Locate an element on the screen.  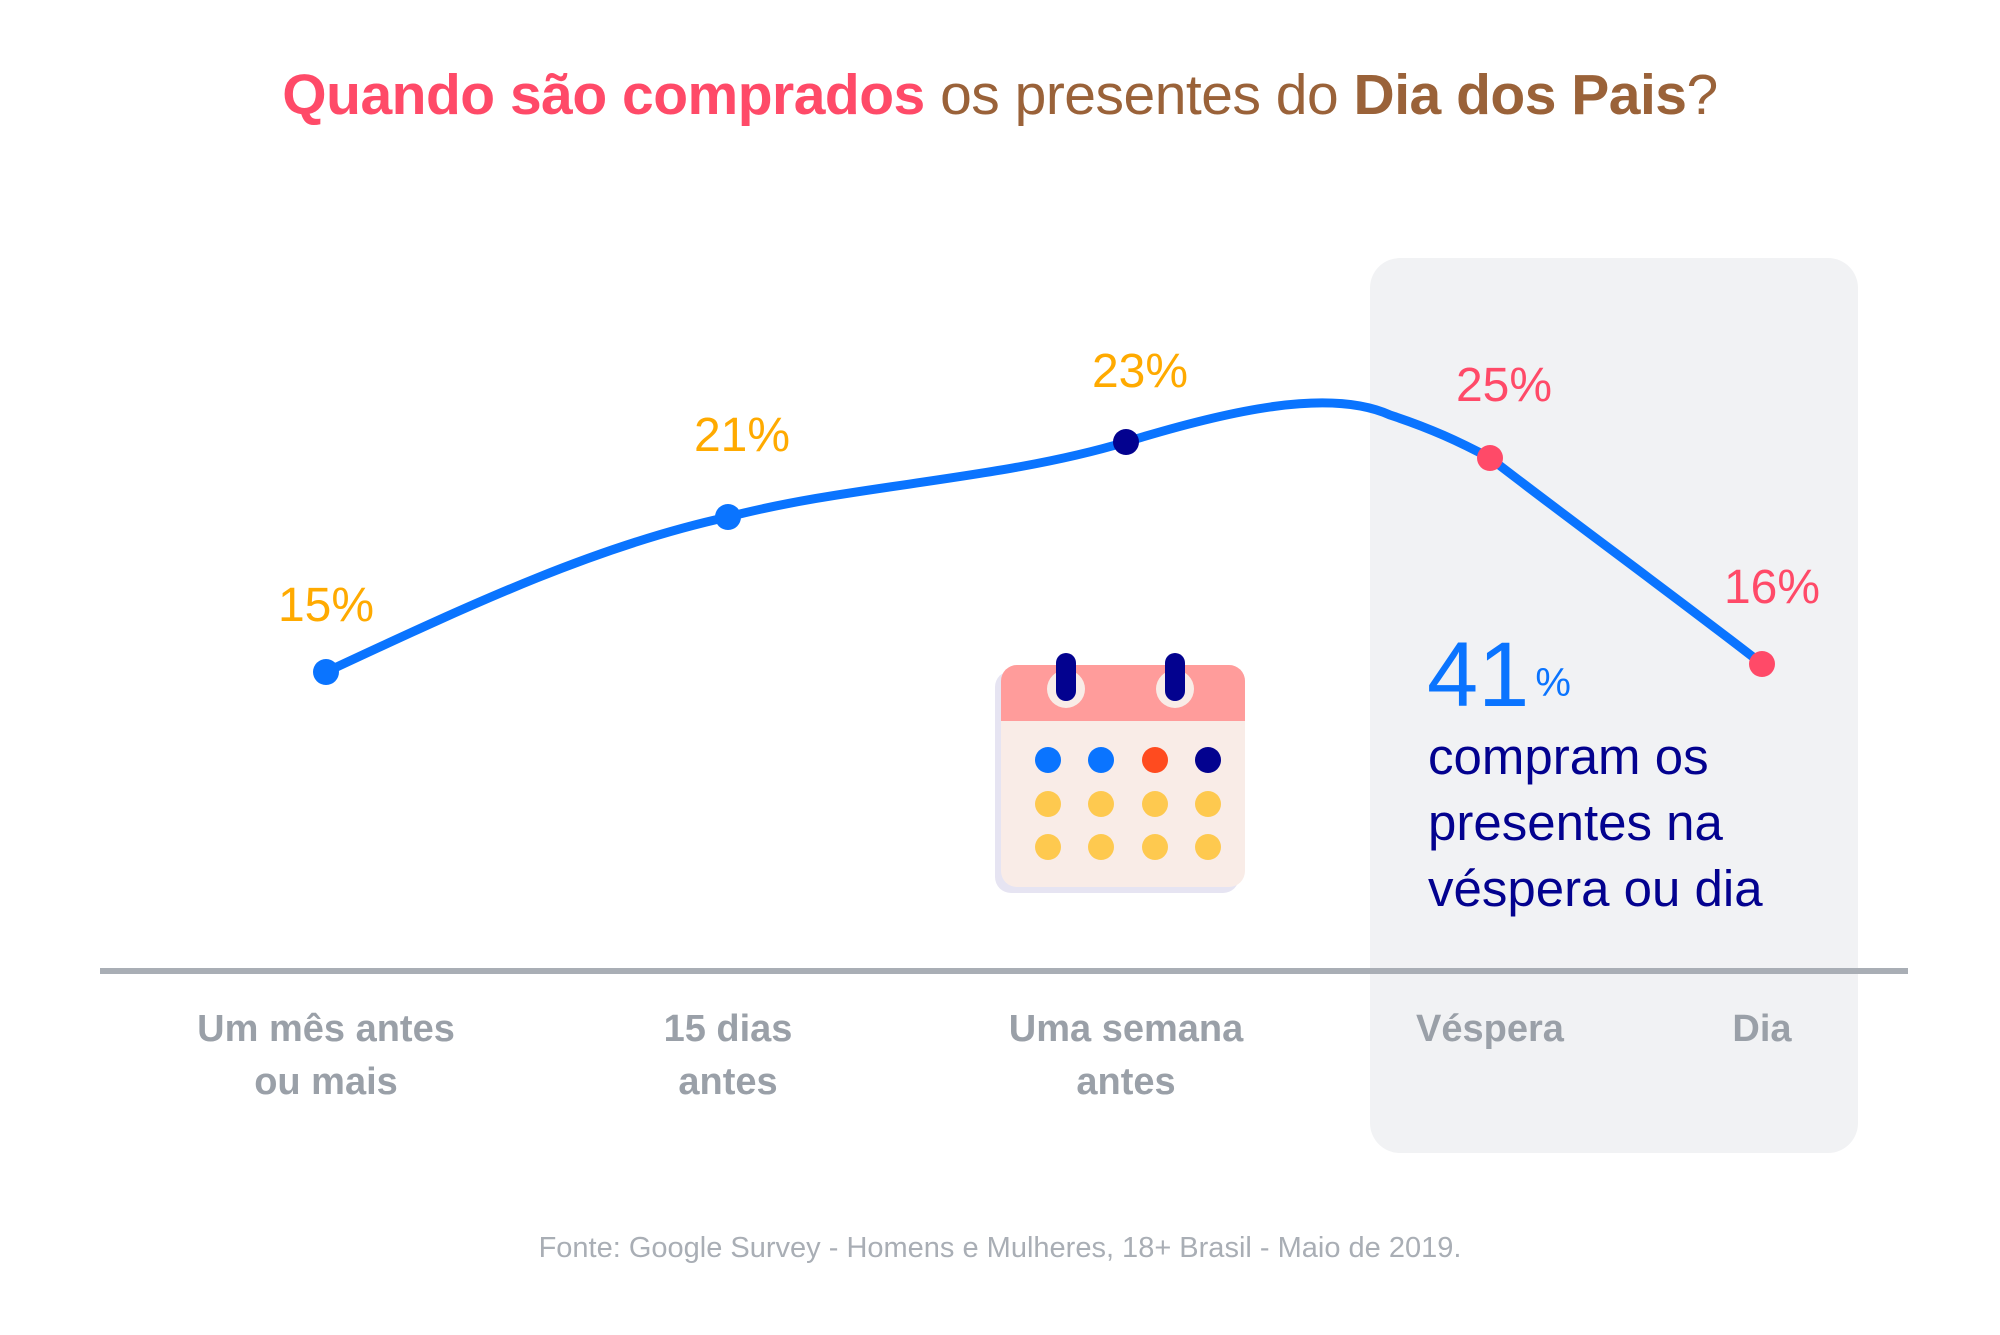
title-middle: os presentes do is located at coordinates (1139, 95).